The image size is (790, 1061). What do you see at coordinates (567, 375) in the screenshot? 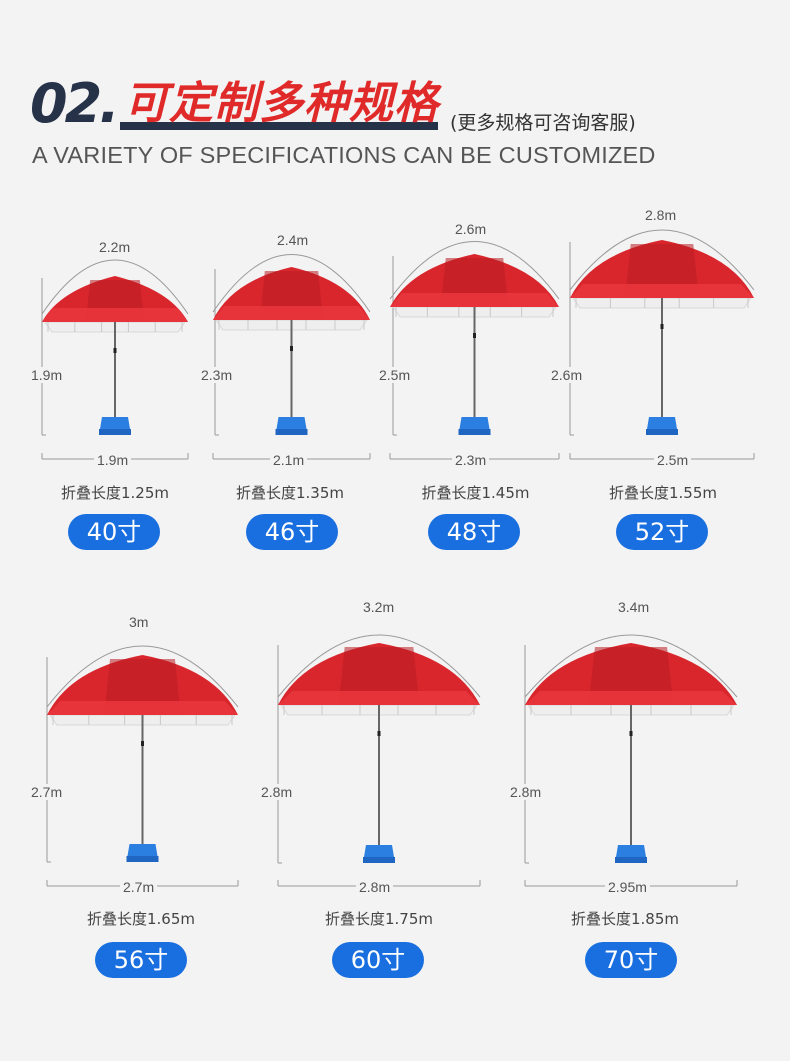
I see `height-label: 2.6m` at bounding box center [567, 375].